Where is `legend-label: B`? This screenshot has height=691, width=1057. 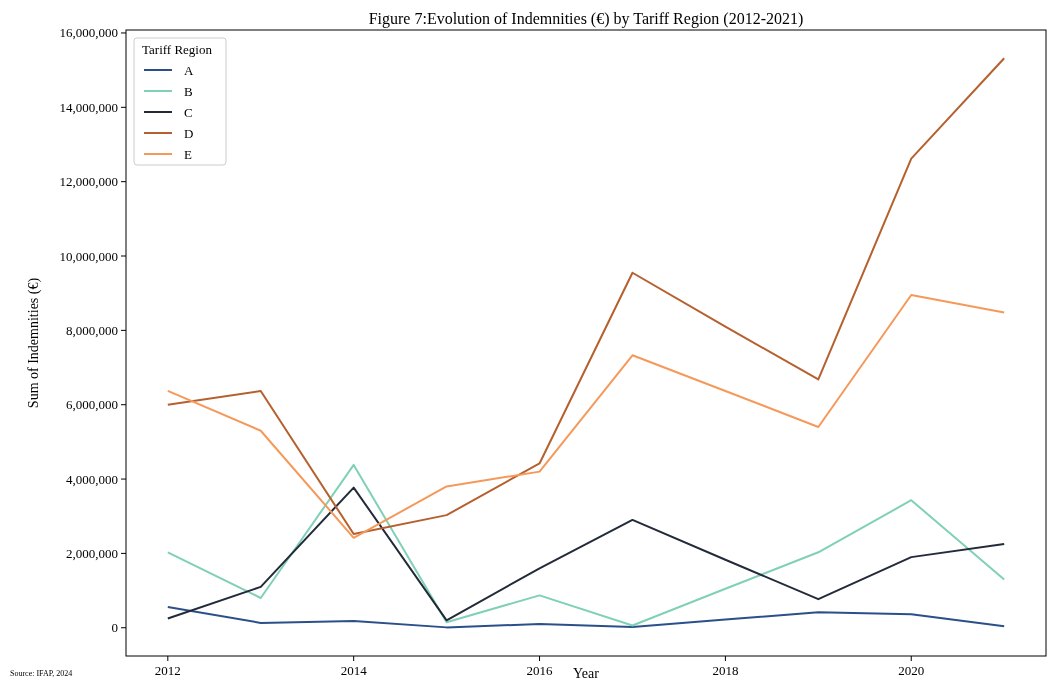 legend-label: B is located at coordinates (188, 91).